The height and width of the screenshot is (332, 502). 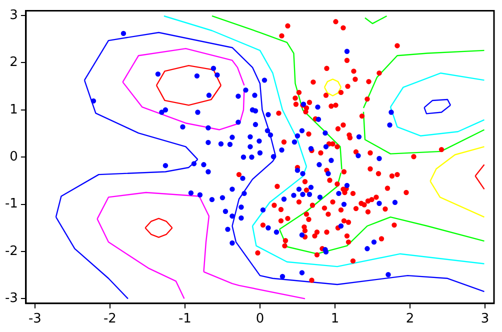 I want to click on y-tick-label: -2, so click(x=11, y=251).